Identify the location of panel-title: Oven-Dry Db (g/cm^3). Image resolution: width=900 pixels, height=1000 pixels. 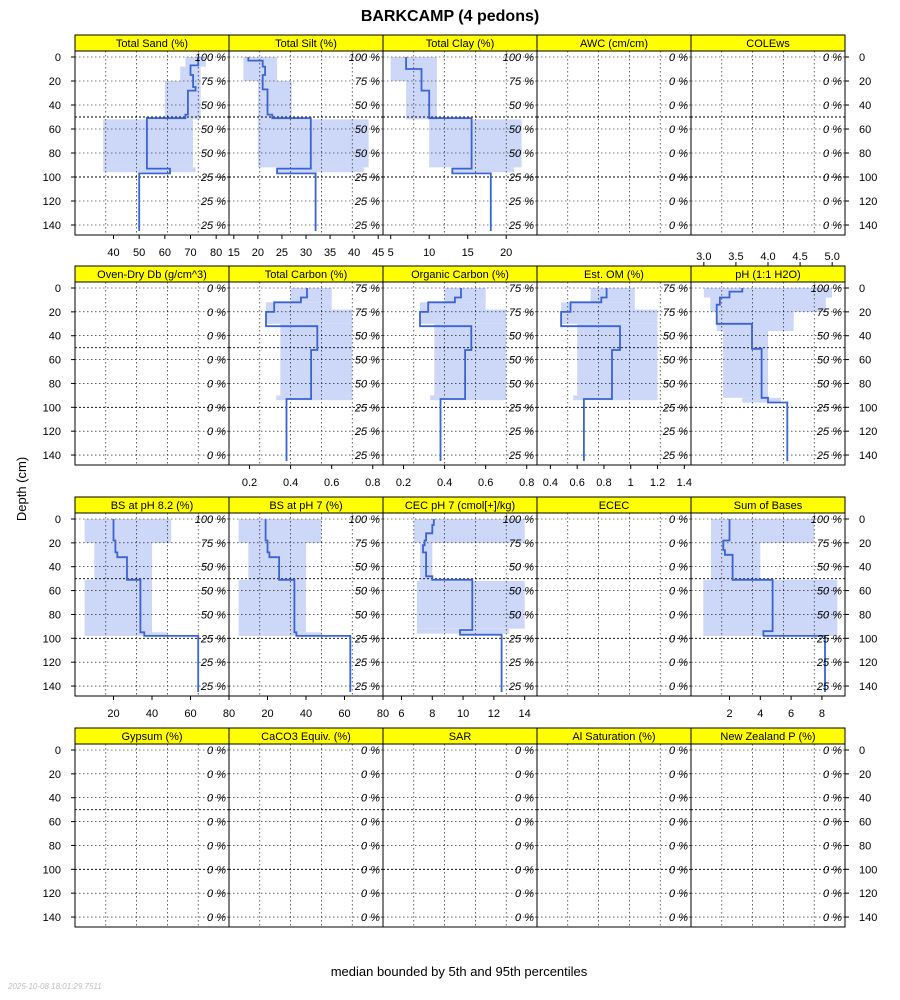
(152, 275).